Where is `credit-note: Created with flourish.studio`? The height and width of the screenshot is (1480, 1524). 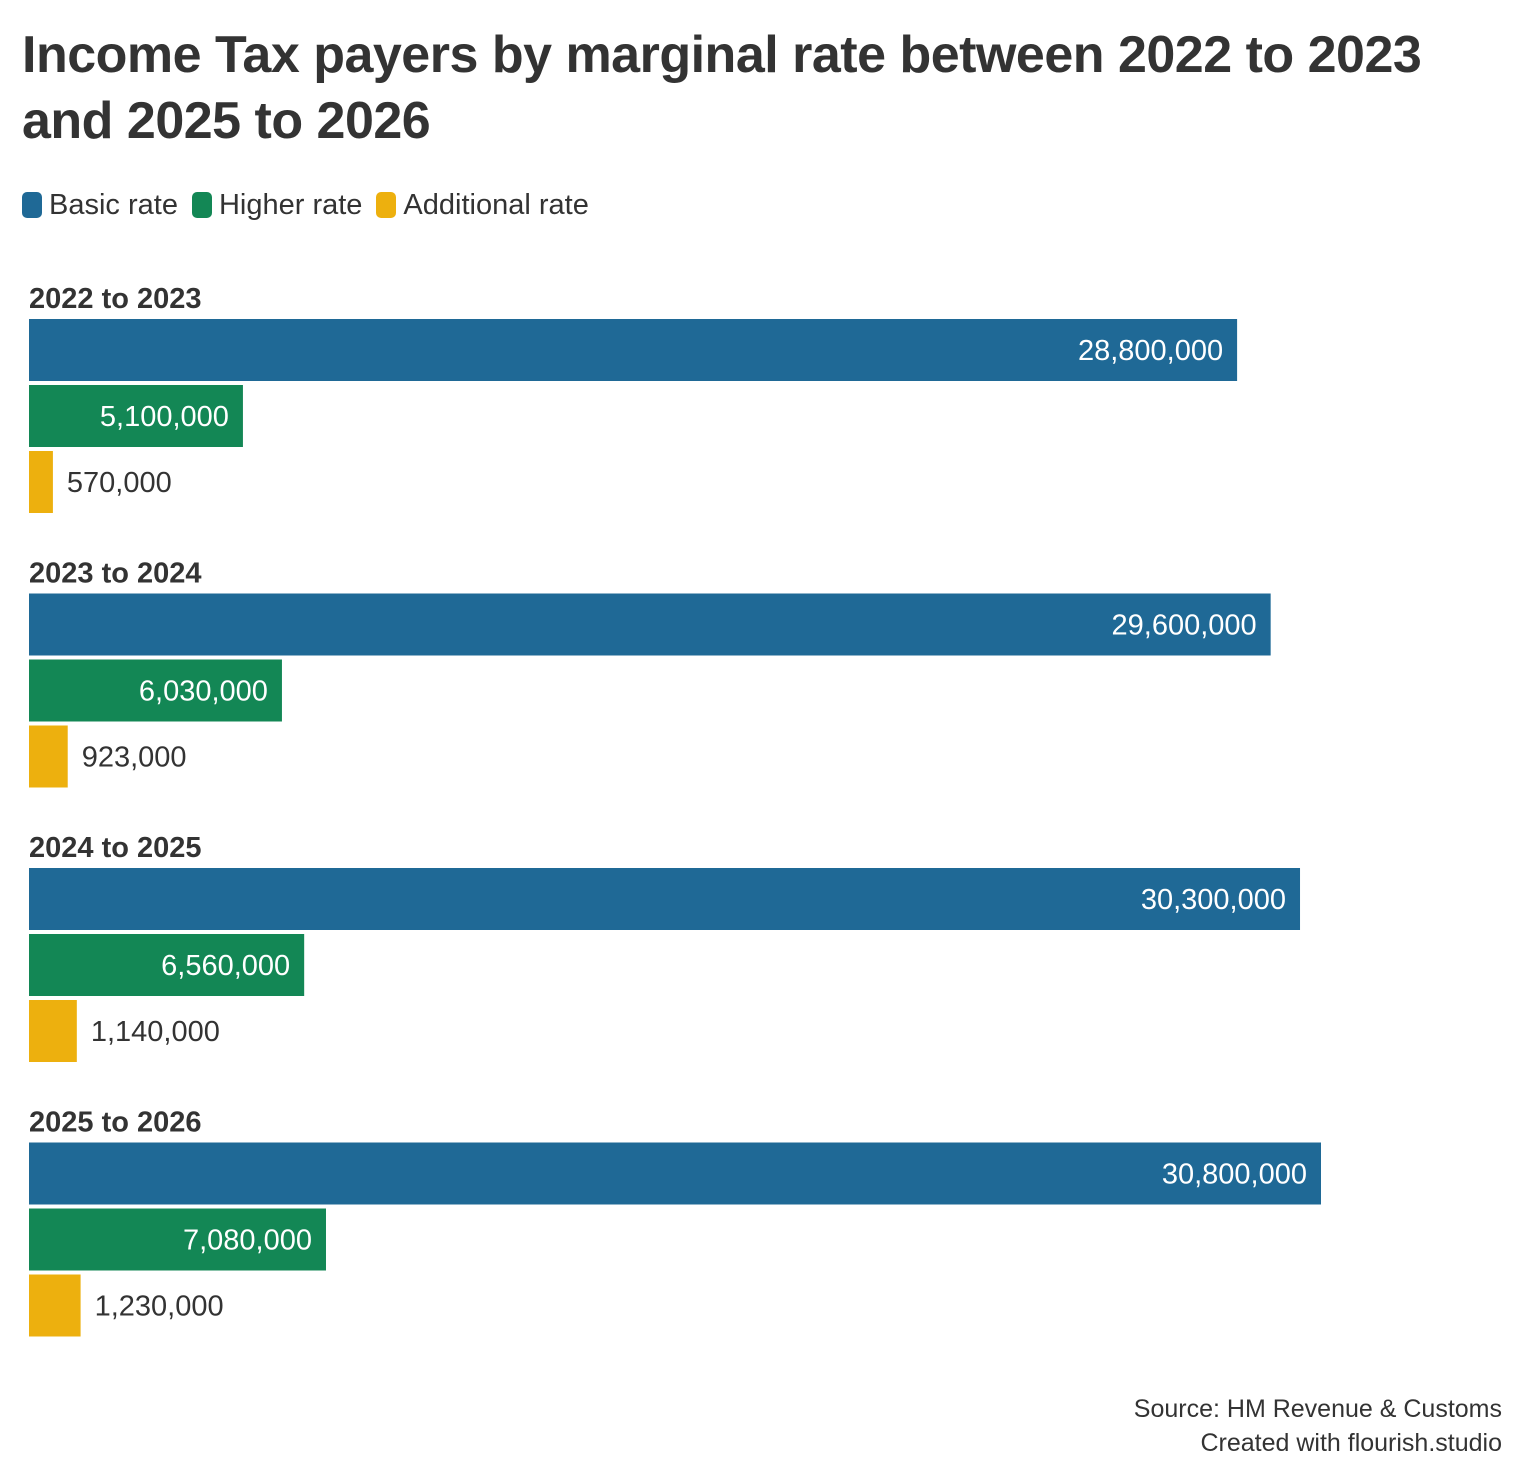
credit-note: Created with flourish.studio is located at coordinates (1351, 1443).